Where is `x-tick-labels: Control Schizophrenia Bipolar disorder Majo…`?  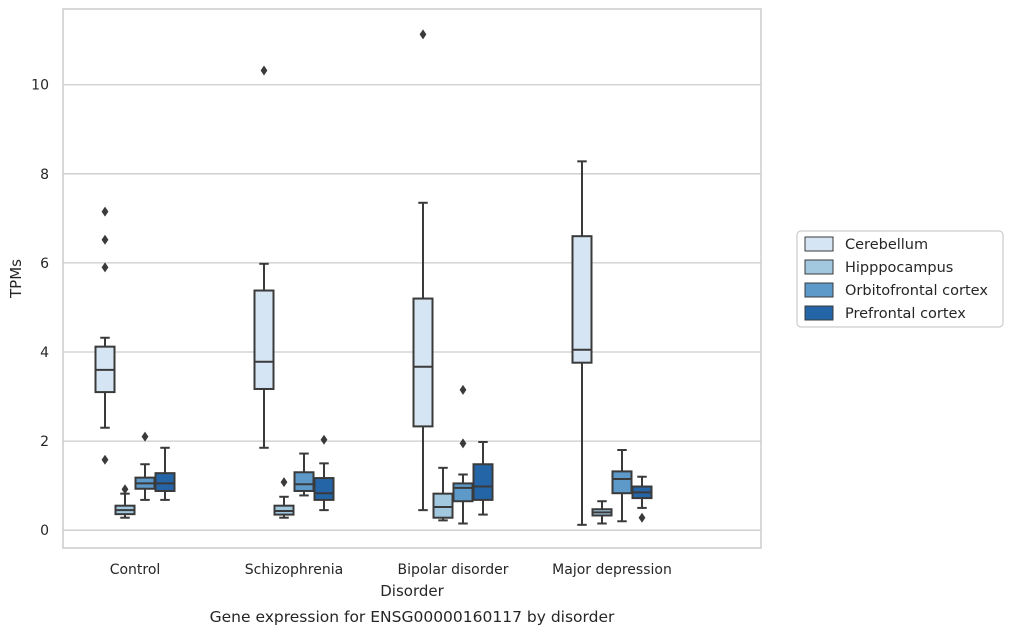
x-tick-labels: Control Schizophrenia Bipolar disorder Majo… is located at coordinates (391, 570).